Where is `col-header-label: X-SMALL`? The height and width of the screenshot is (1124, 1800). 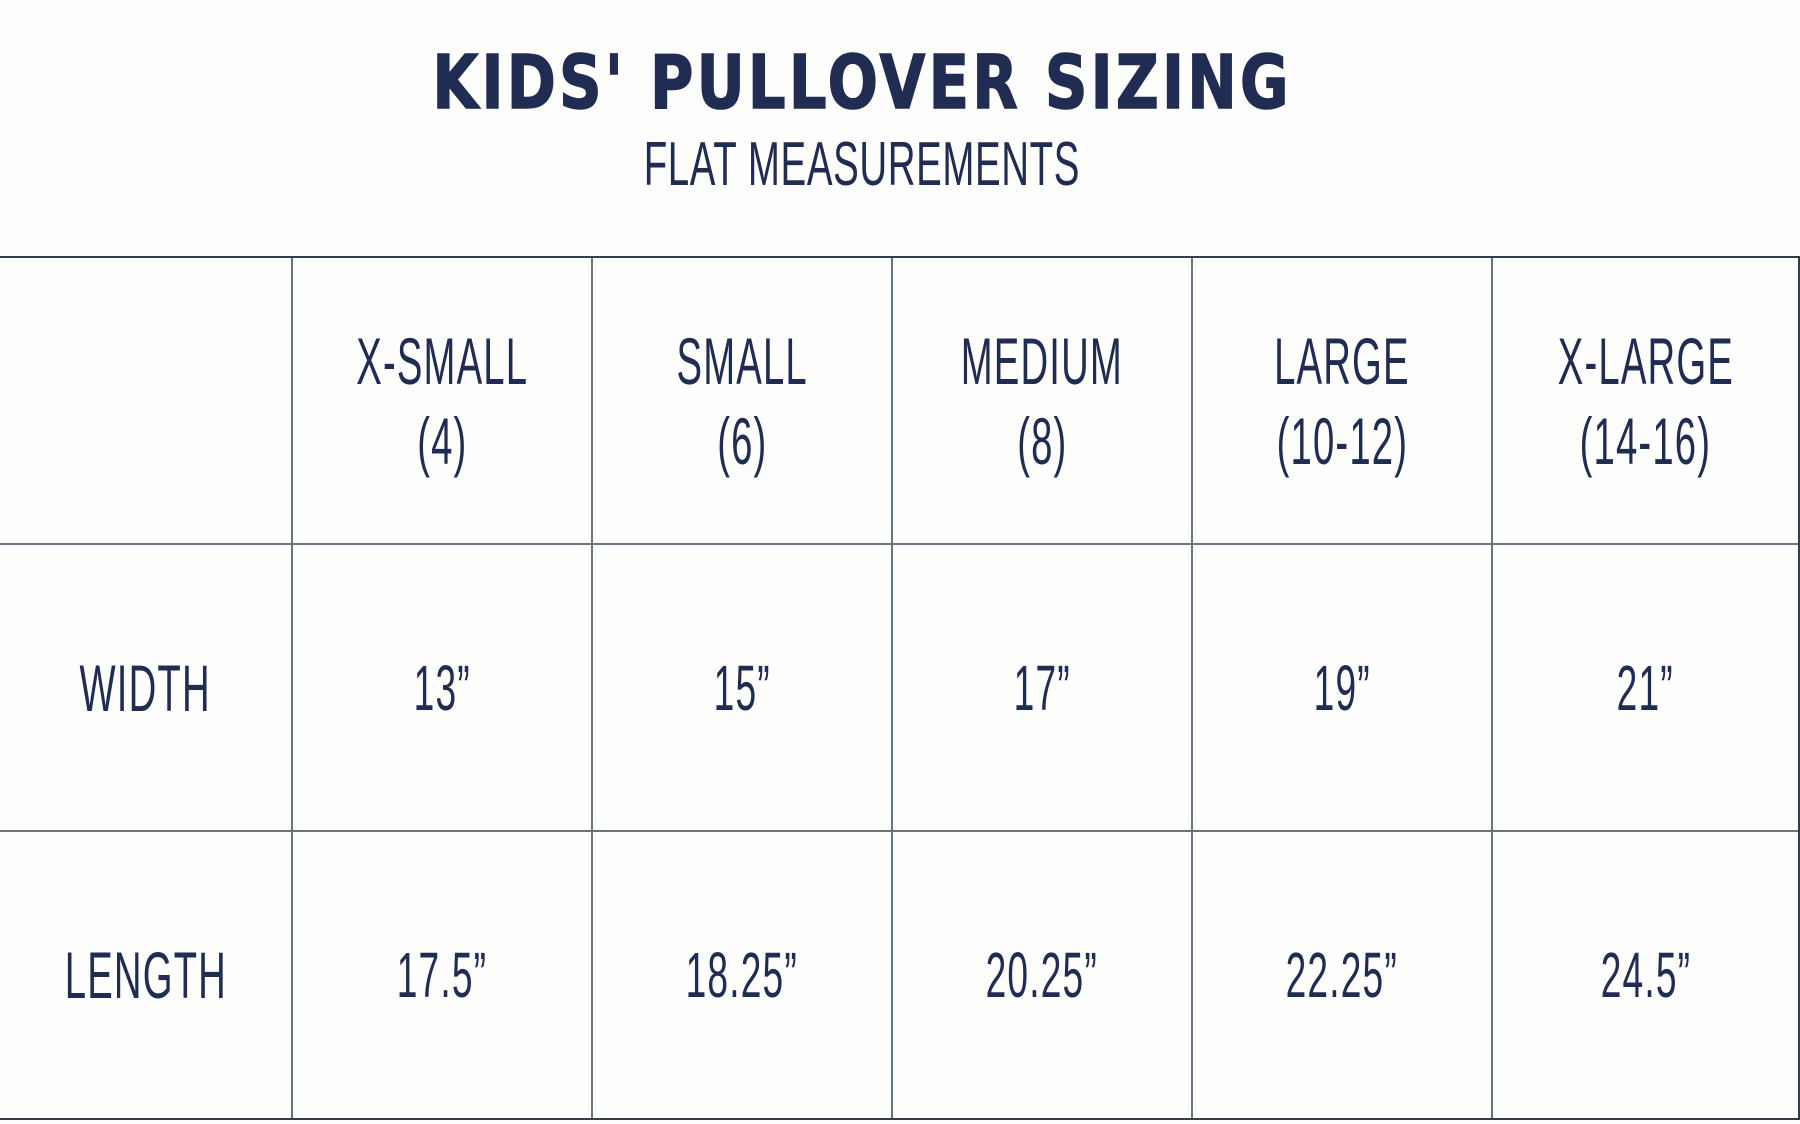 col-header-label: X-SMALL is located at coordinates (442, 360).